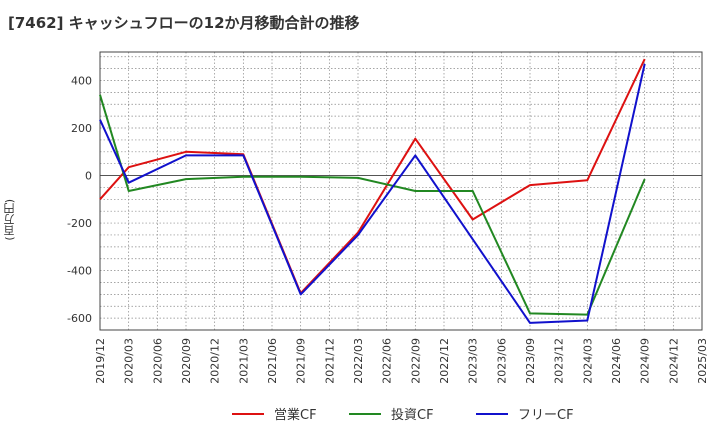 The image size is (720, 440). What do you see at coordinates (301, 361) in the screenshot?
I see `x-tick-label: 2021/09` at bounding box center [301, 361].